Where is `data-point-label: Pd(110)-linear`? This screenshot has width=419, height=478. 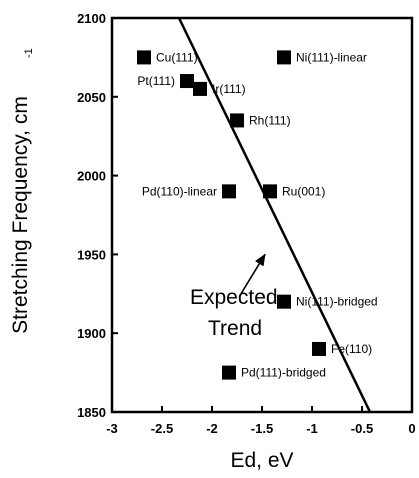 data-point-label: Pd(110)-linear is located at coordinates (179, 191).